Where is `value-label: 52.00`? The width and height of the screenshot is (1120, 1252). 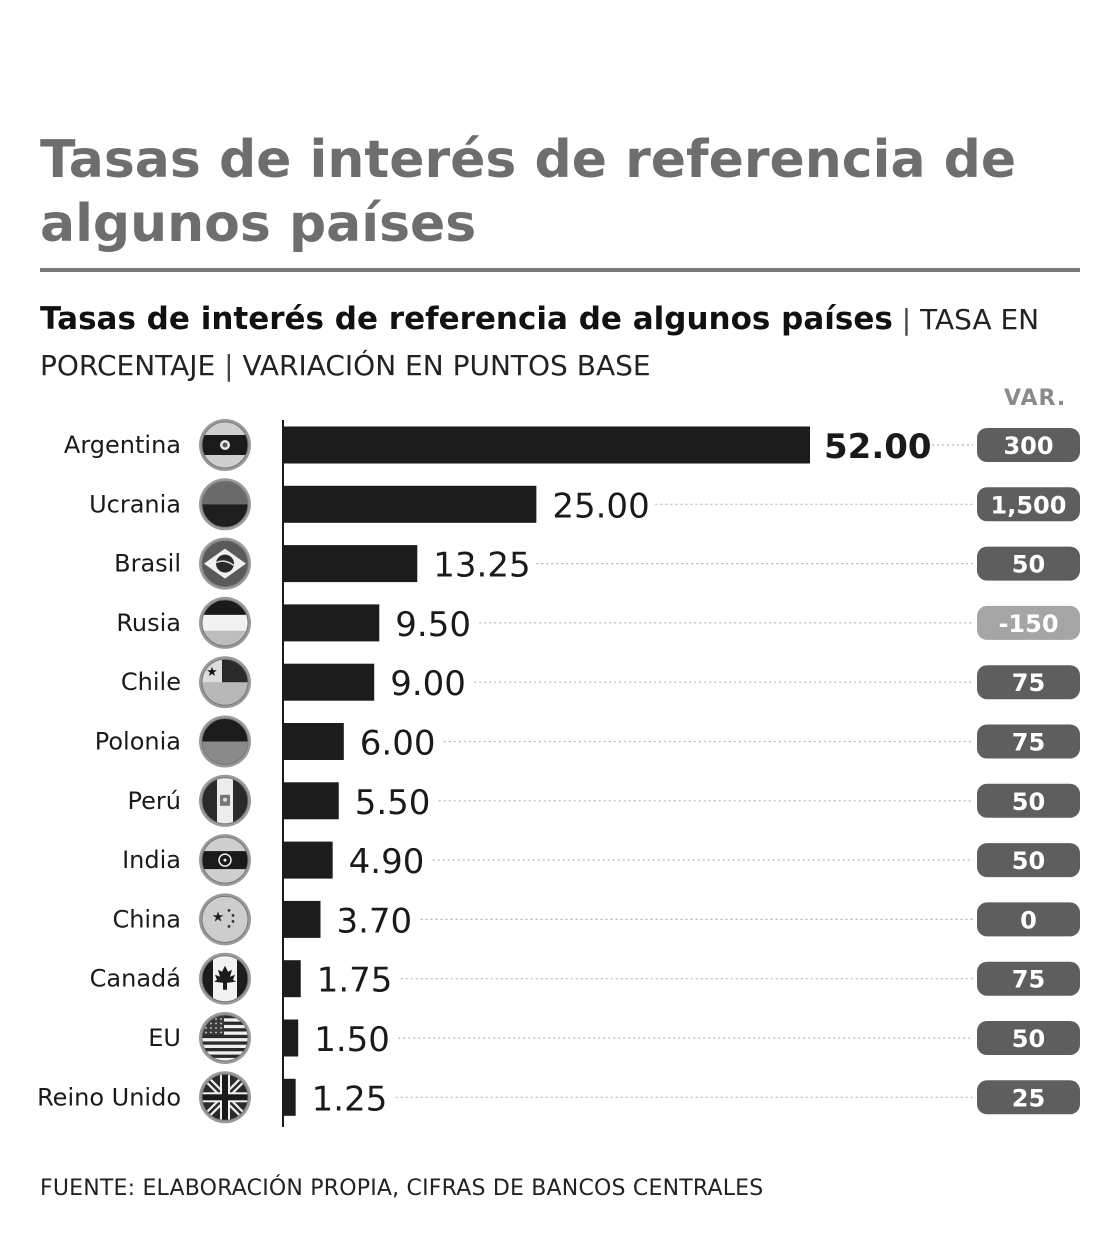
value-label: 52.00 is located at coordinates (878, 447).